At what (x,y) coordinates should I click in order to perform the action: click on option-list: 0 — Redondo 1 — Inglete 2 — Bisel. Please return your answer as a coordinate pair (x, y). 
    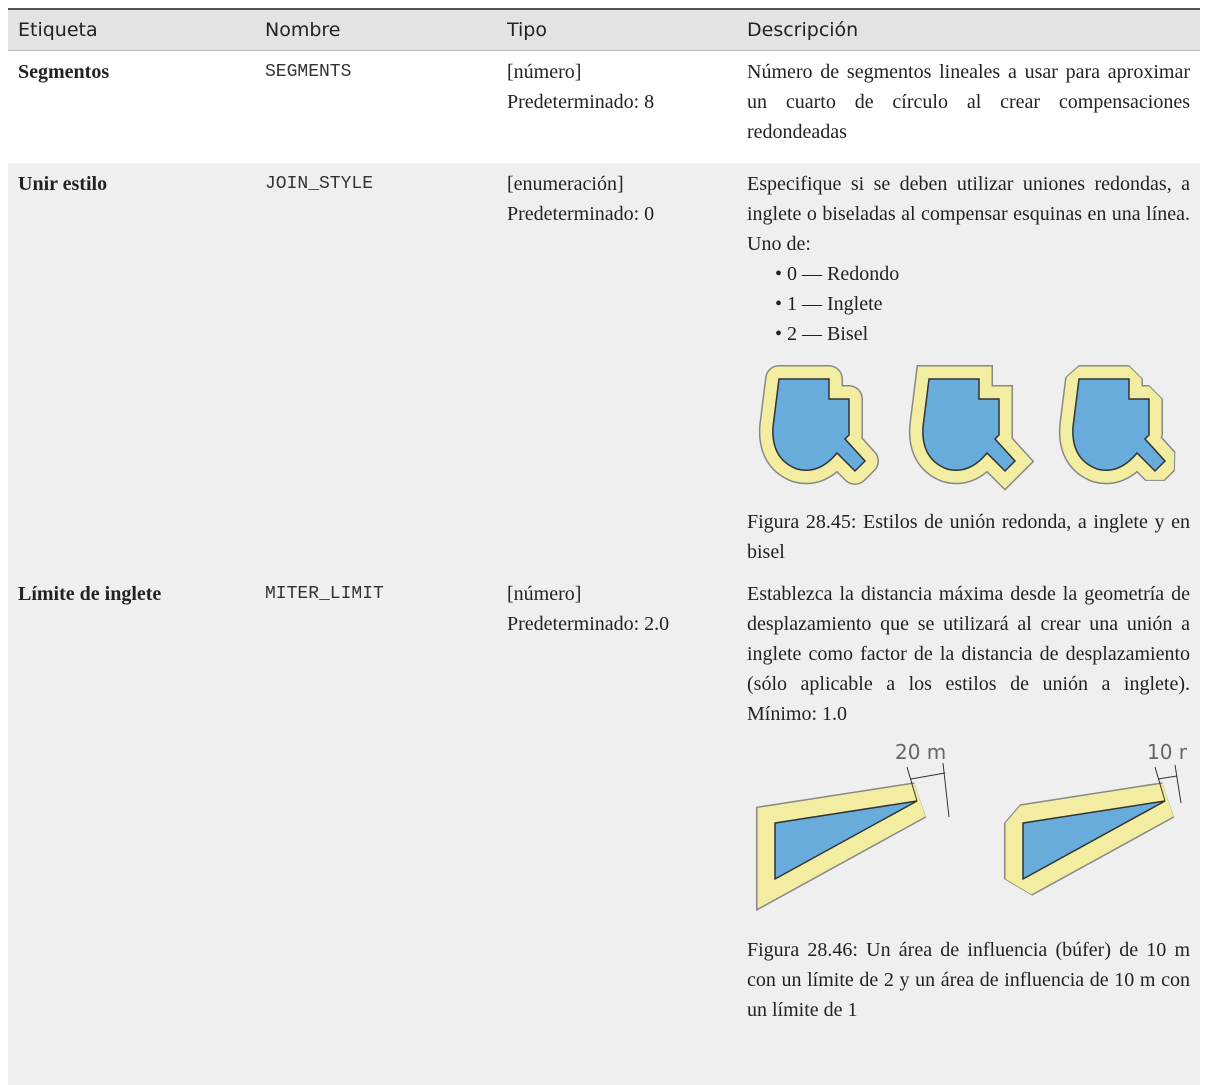
    Looking at the image, I should click on (968, 304).